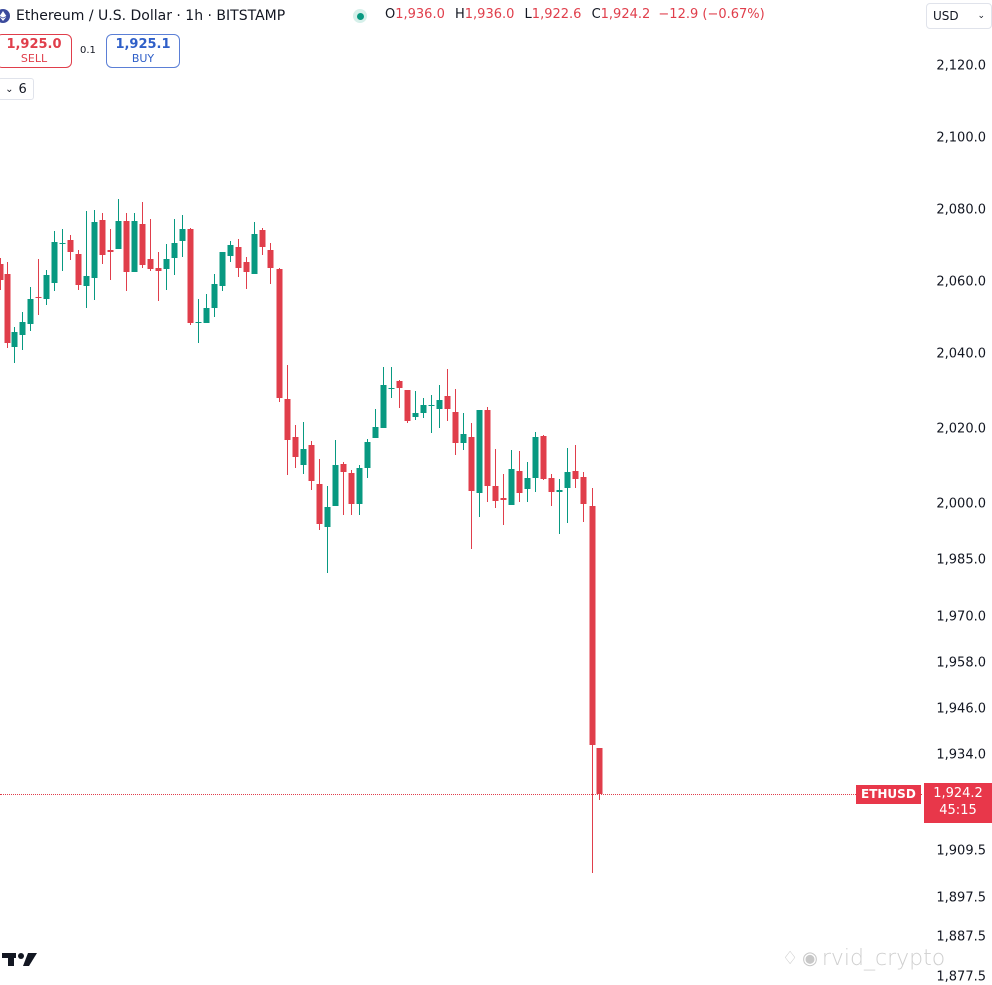  I want to click on indicators-count: 6, so click(22, 89).